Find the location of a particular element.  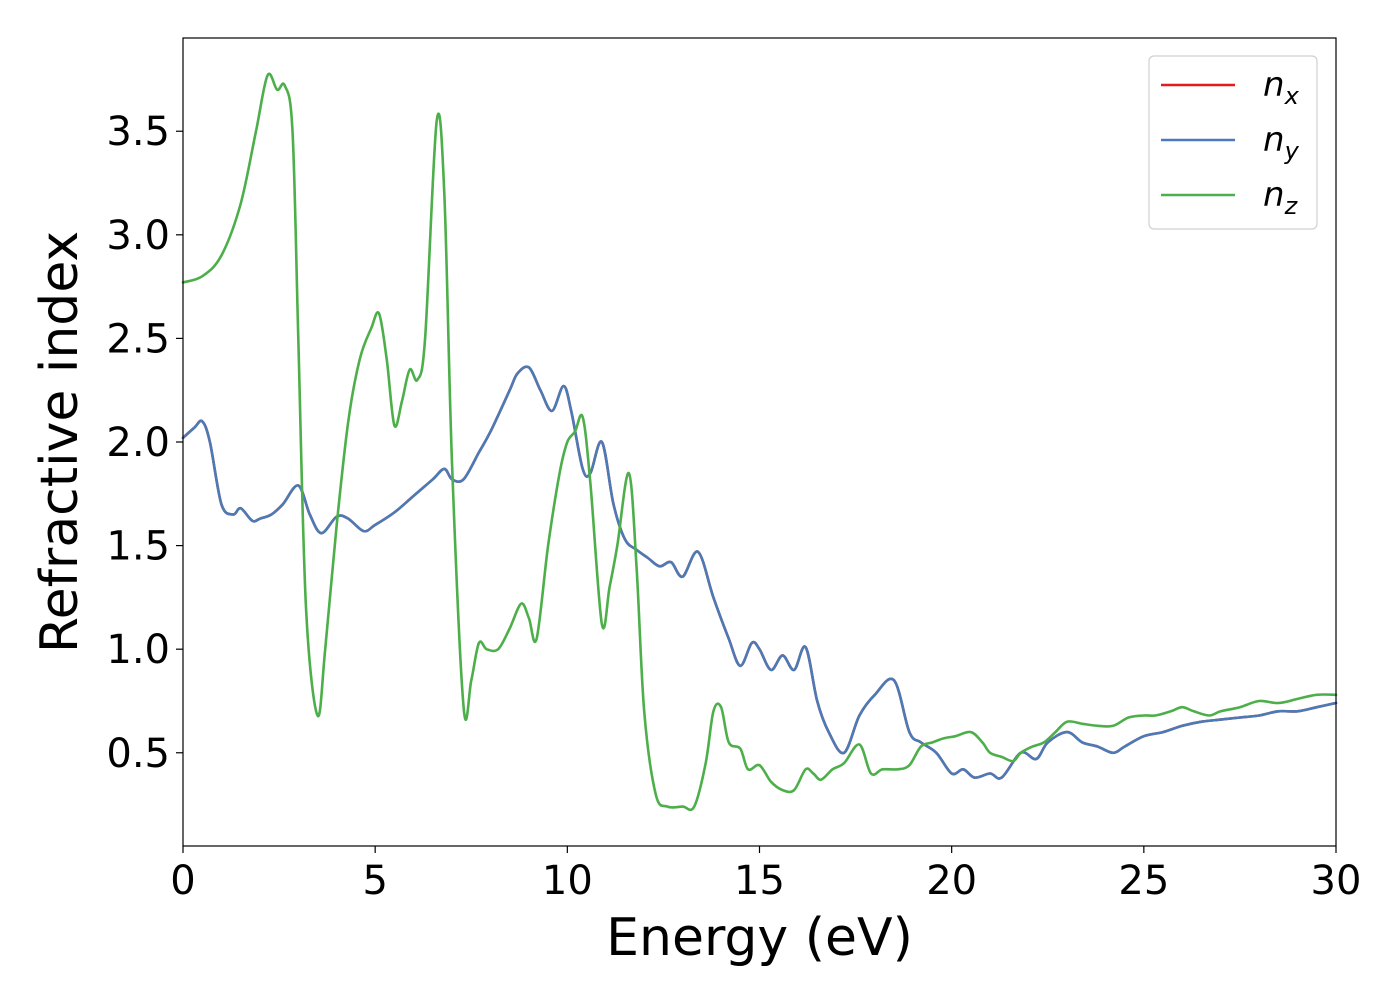

y-tick-label: 0.5 is located at coordinates (138, 754).